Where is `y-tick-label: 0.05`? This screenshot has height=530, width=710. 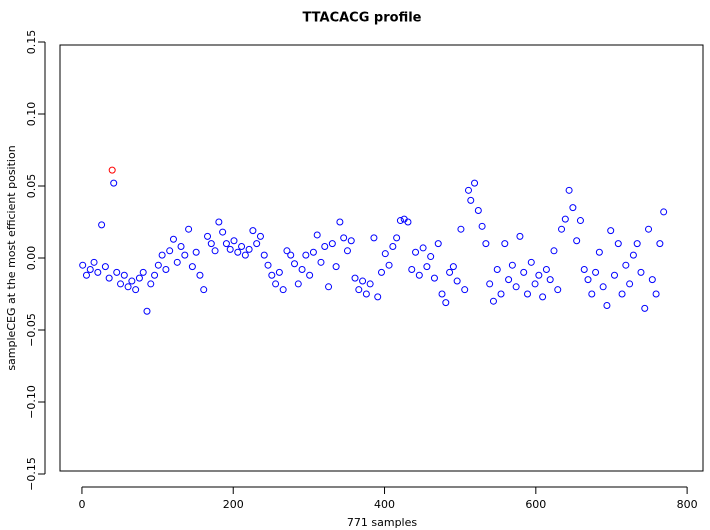 y-tick-label: 0.05 is located at coordinates (31, 186).